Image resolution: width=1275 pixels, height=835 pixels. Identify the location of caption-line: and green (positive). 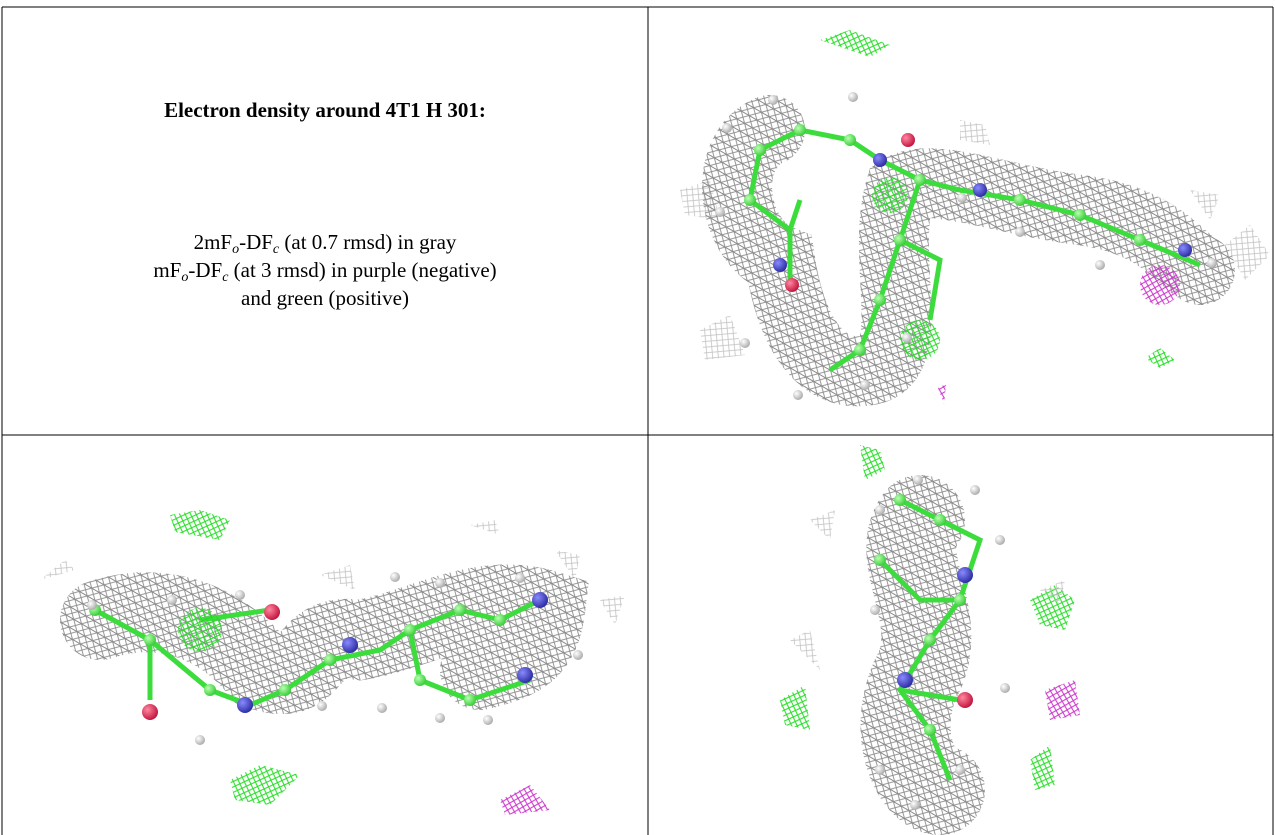
(325, 298).